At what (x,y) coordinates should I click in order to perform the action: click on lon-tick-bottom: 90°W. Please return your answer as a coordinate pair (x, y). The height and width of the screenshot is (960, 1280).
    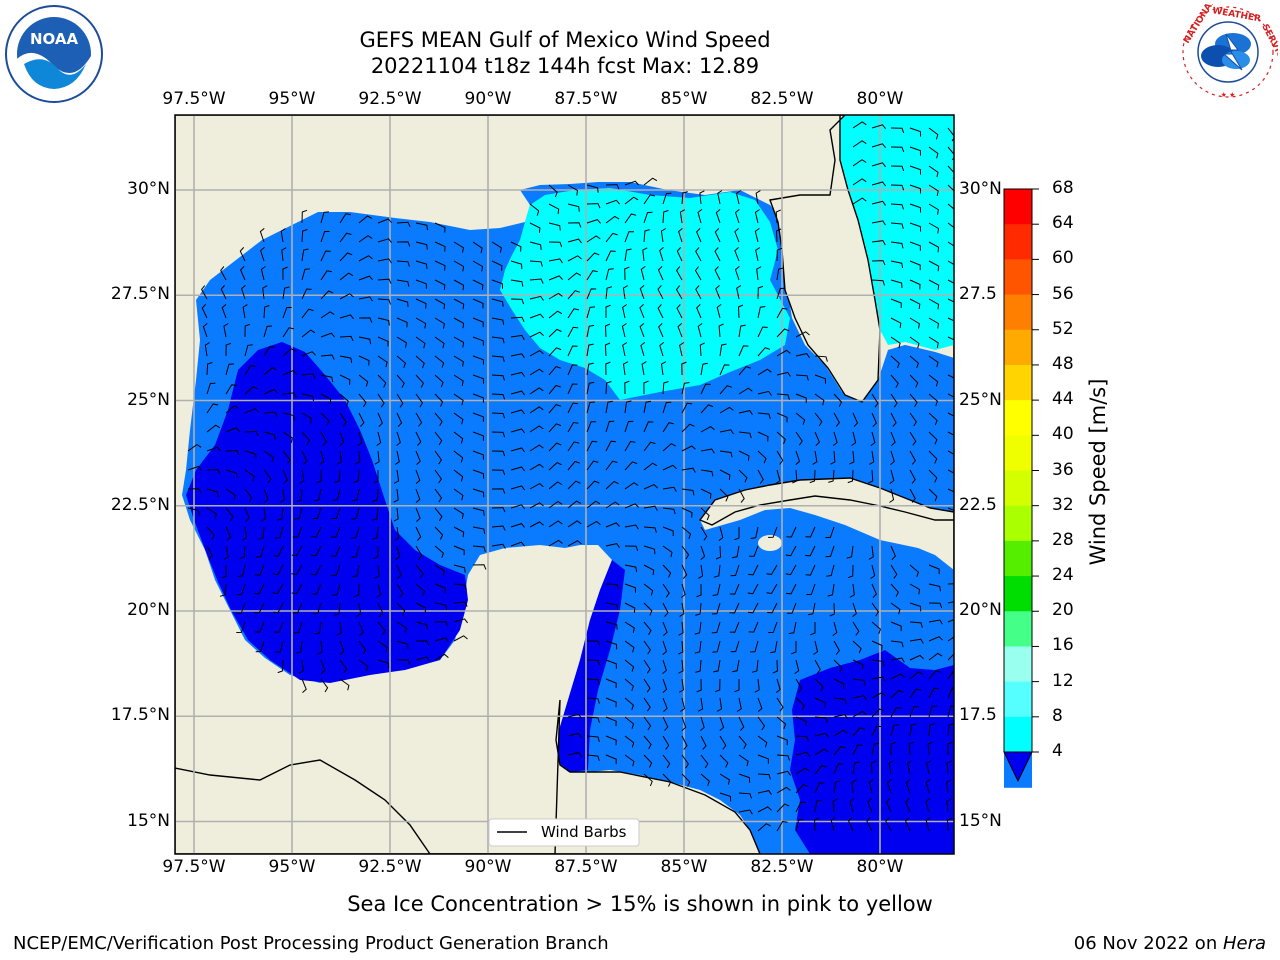
    Looking at the image, I should click on (488, 867).